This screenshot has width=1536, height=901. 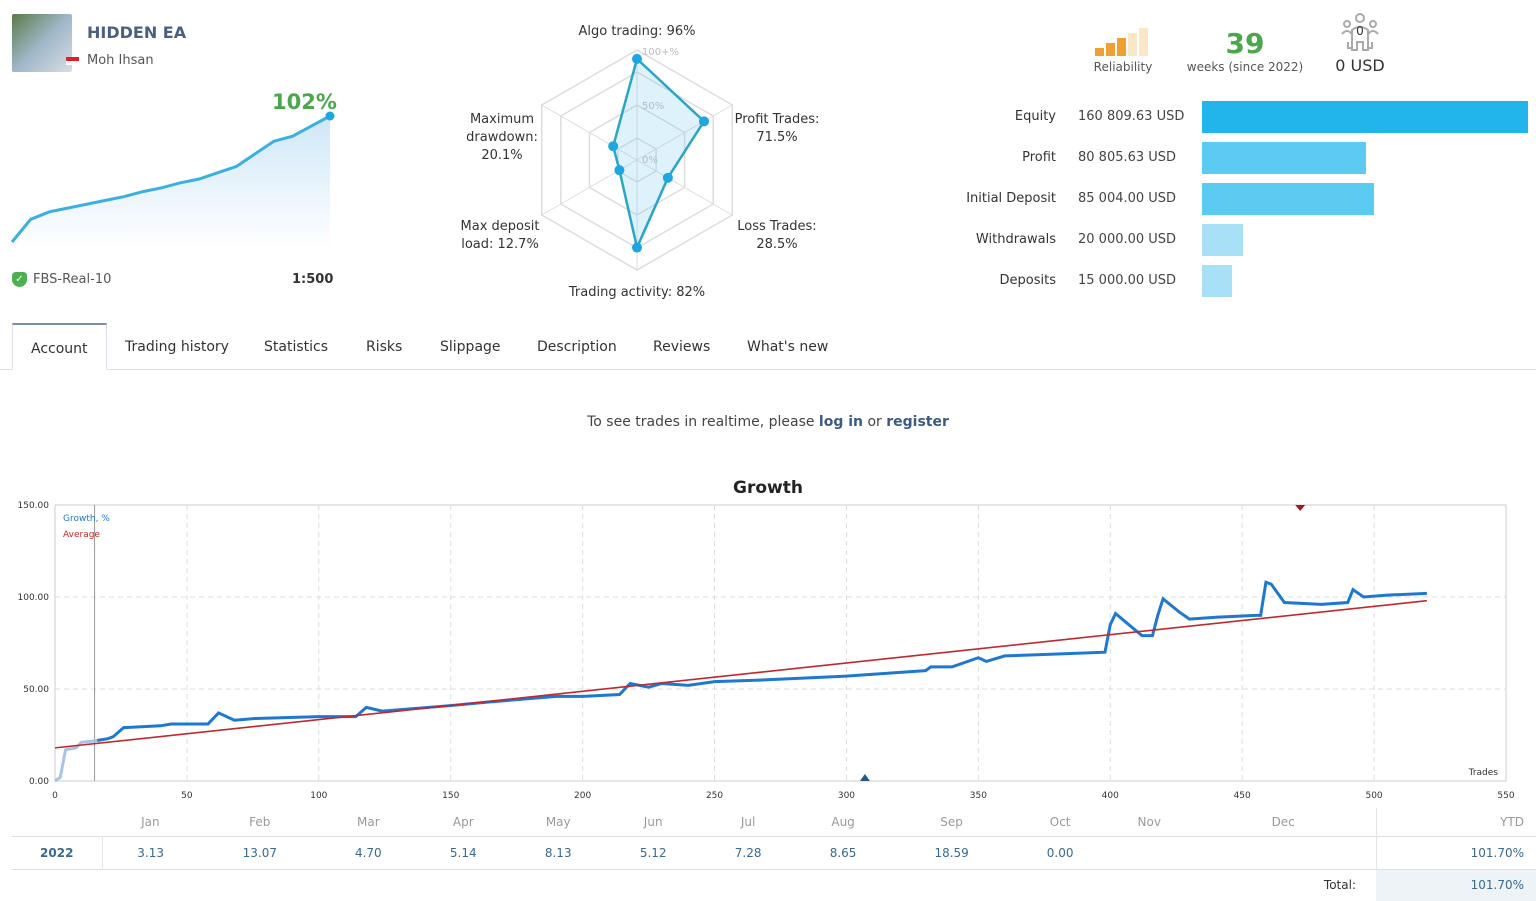 I want to click on month-value: 7.28, so click(x=748, y=852).